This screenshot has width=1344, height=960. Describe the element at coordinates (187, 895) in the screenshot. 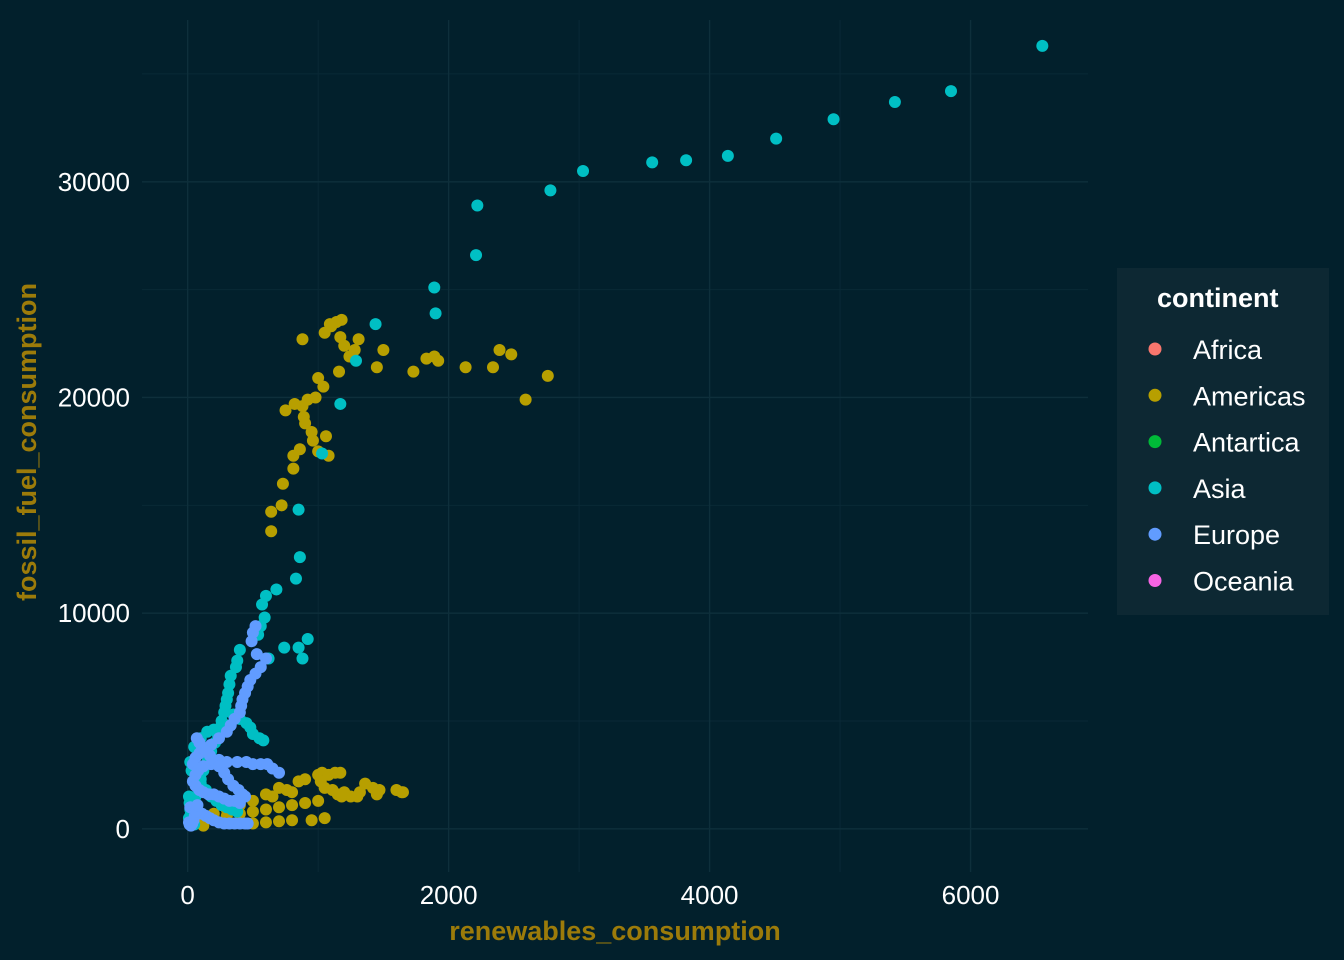

I see `x-tick-label: 0` at that location.